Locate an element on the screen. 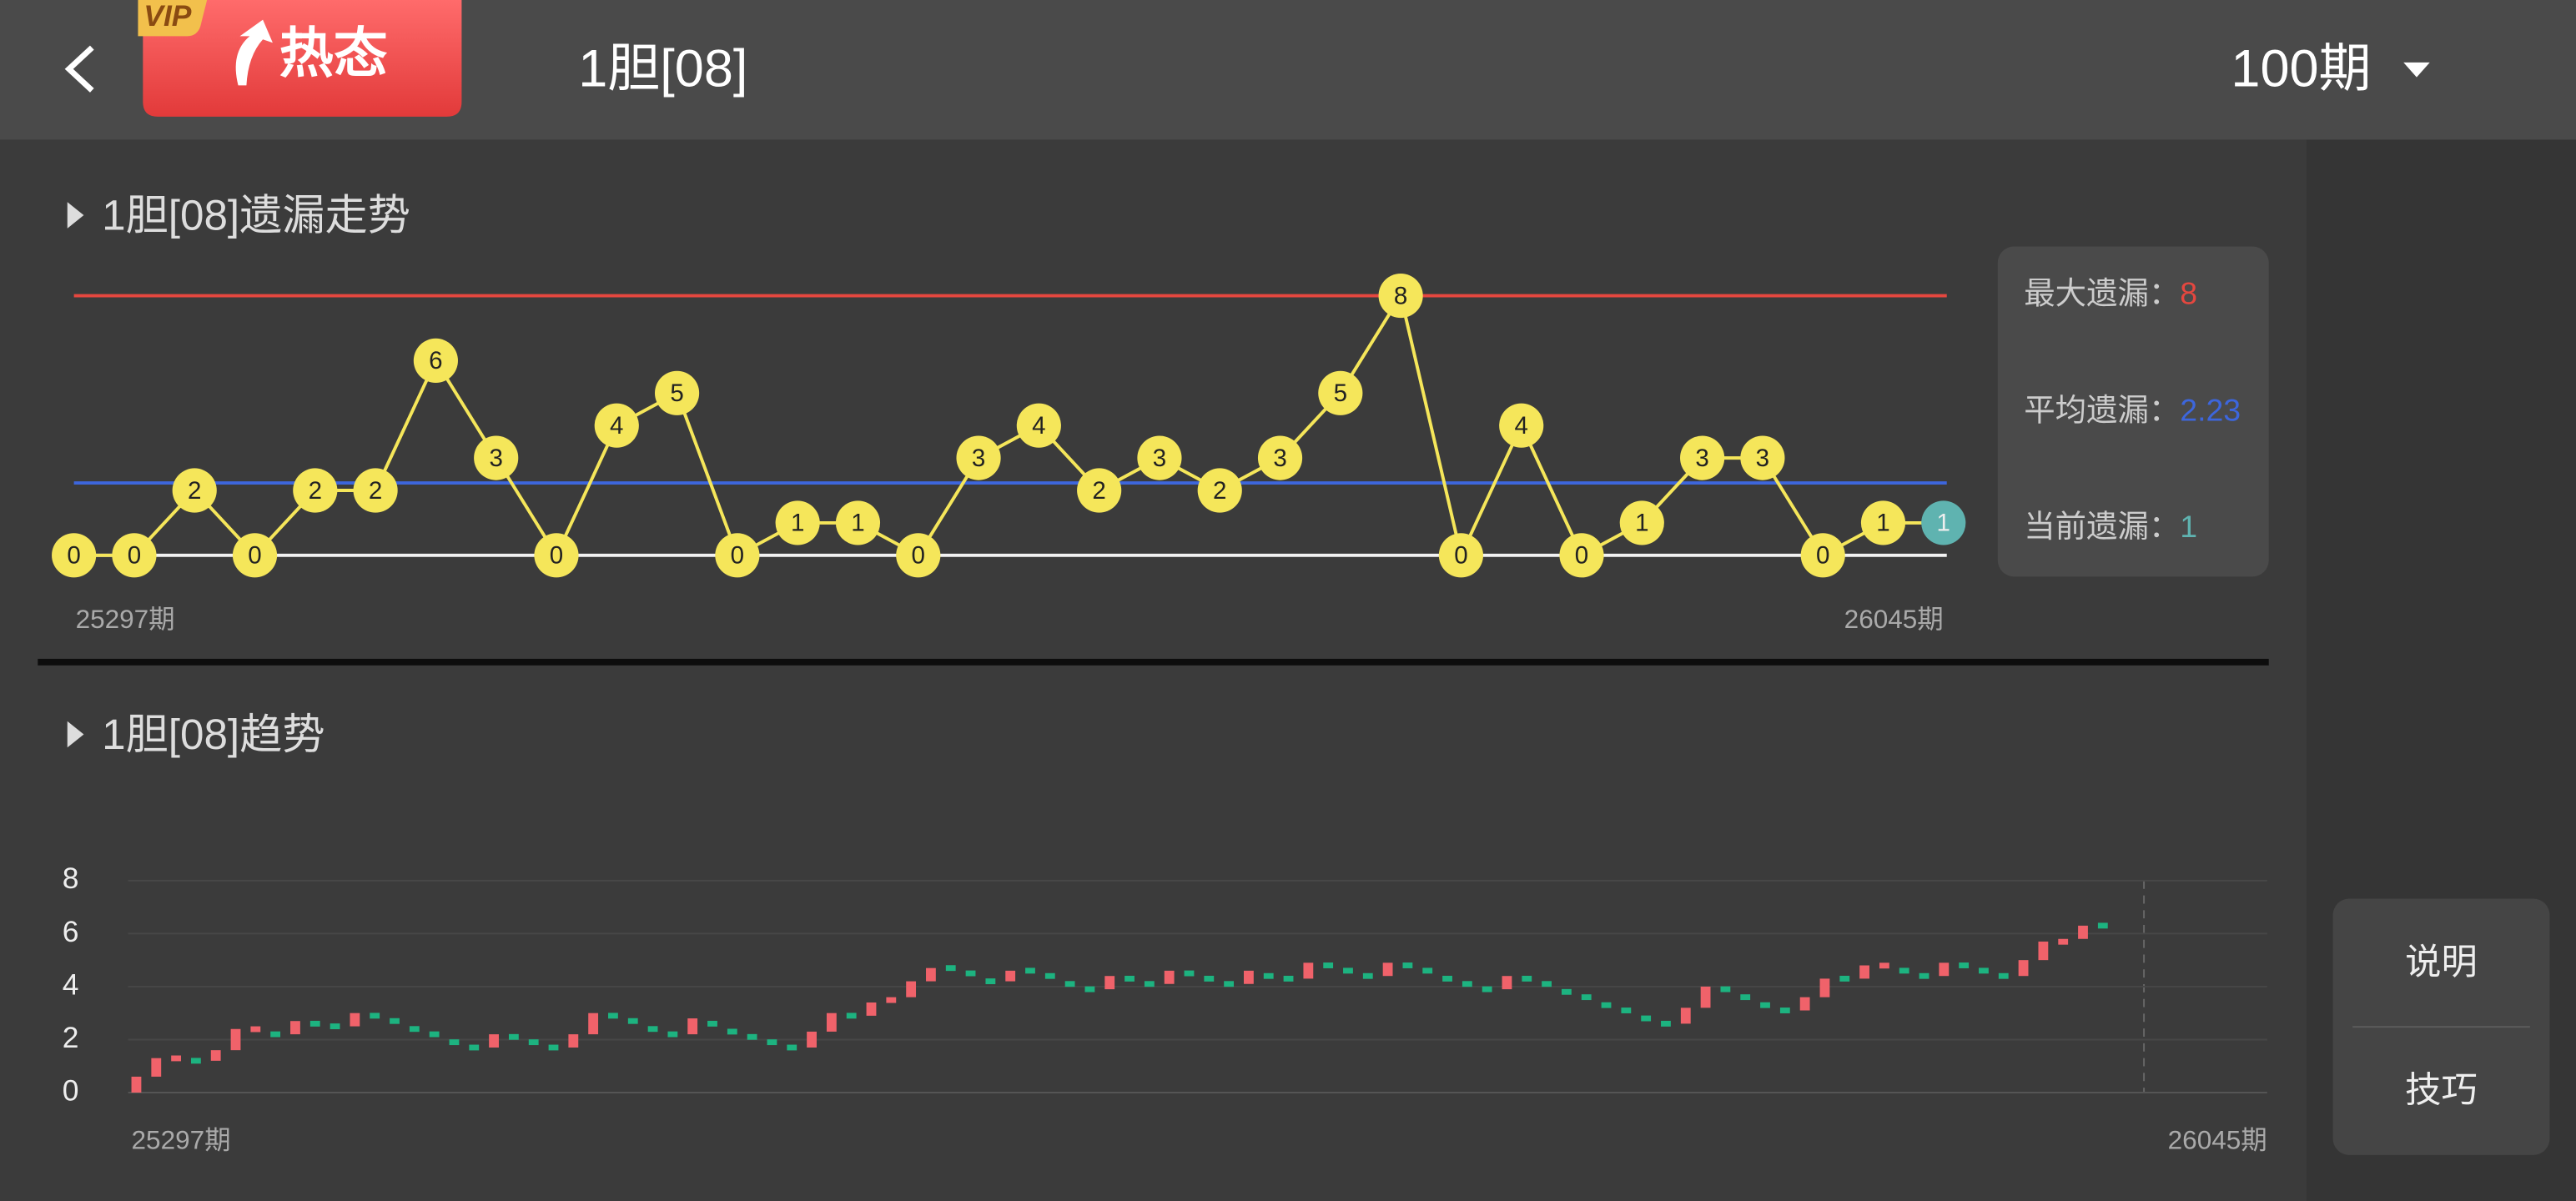 Image resolution: width=2576 pixels, height=1201 pixels. stat-value: 8 is located at coordinates (2188, 293).